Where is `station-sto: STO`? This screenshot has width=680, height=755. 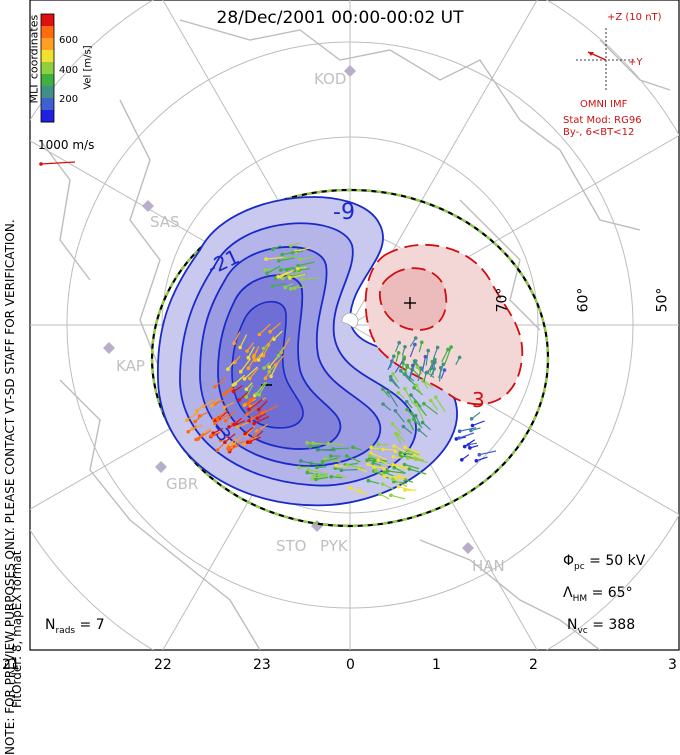 station-sto: STO is located at coordinates (291, 546).